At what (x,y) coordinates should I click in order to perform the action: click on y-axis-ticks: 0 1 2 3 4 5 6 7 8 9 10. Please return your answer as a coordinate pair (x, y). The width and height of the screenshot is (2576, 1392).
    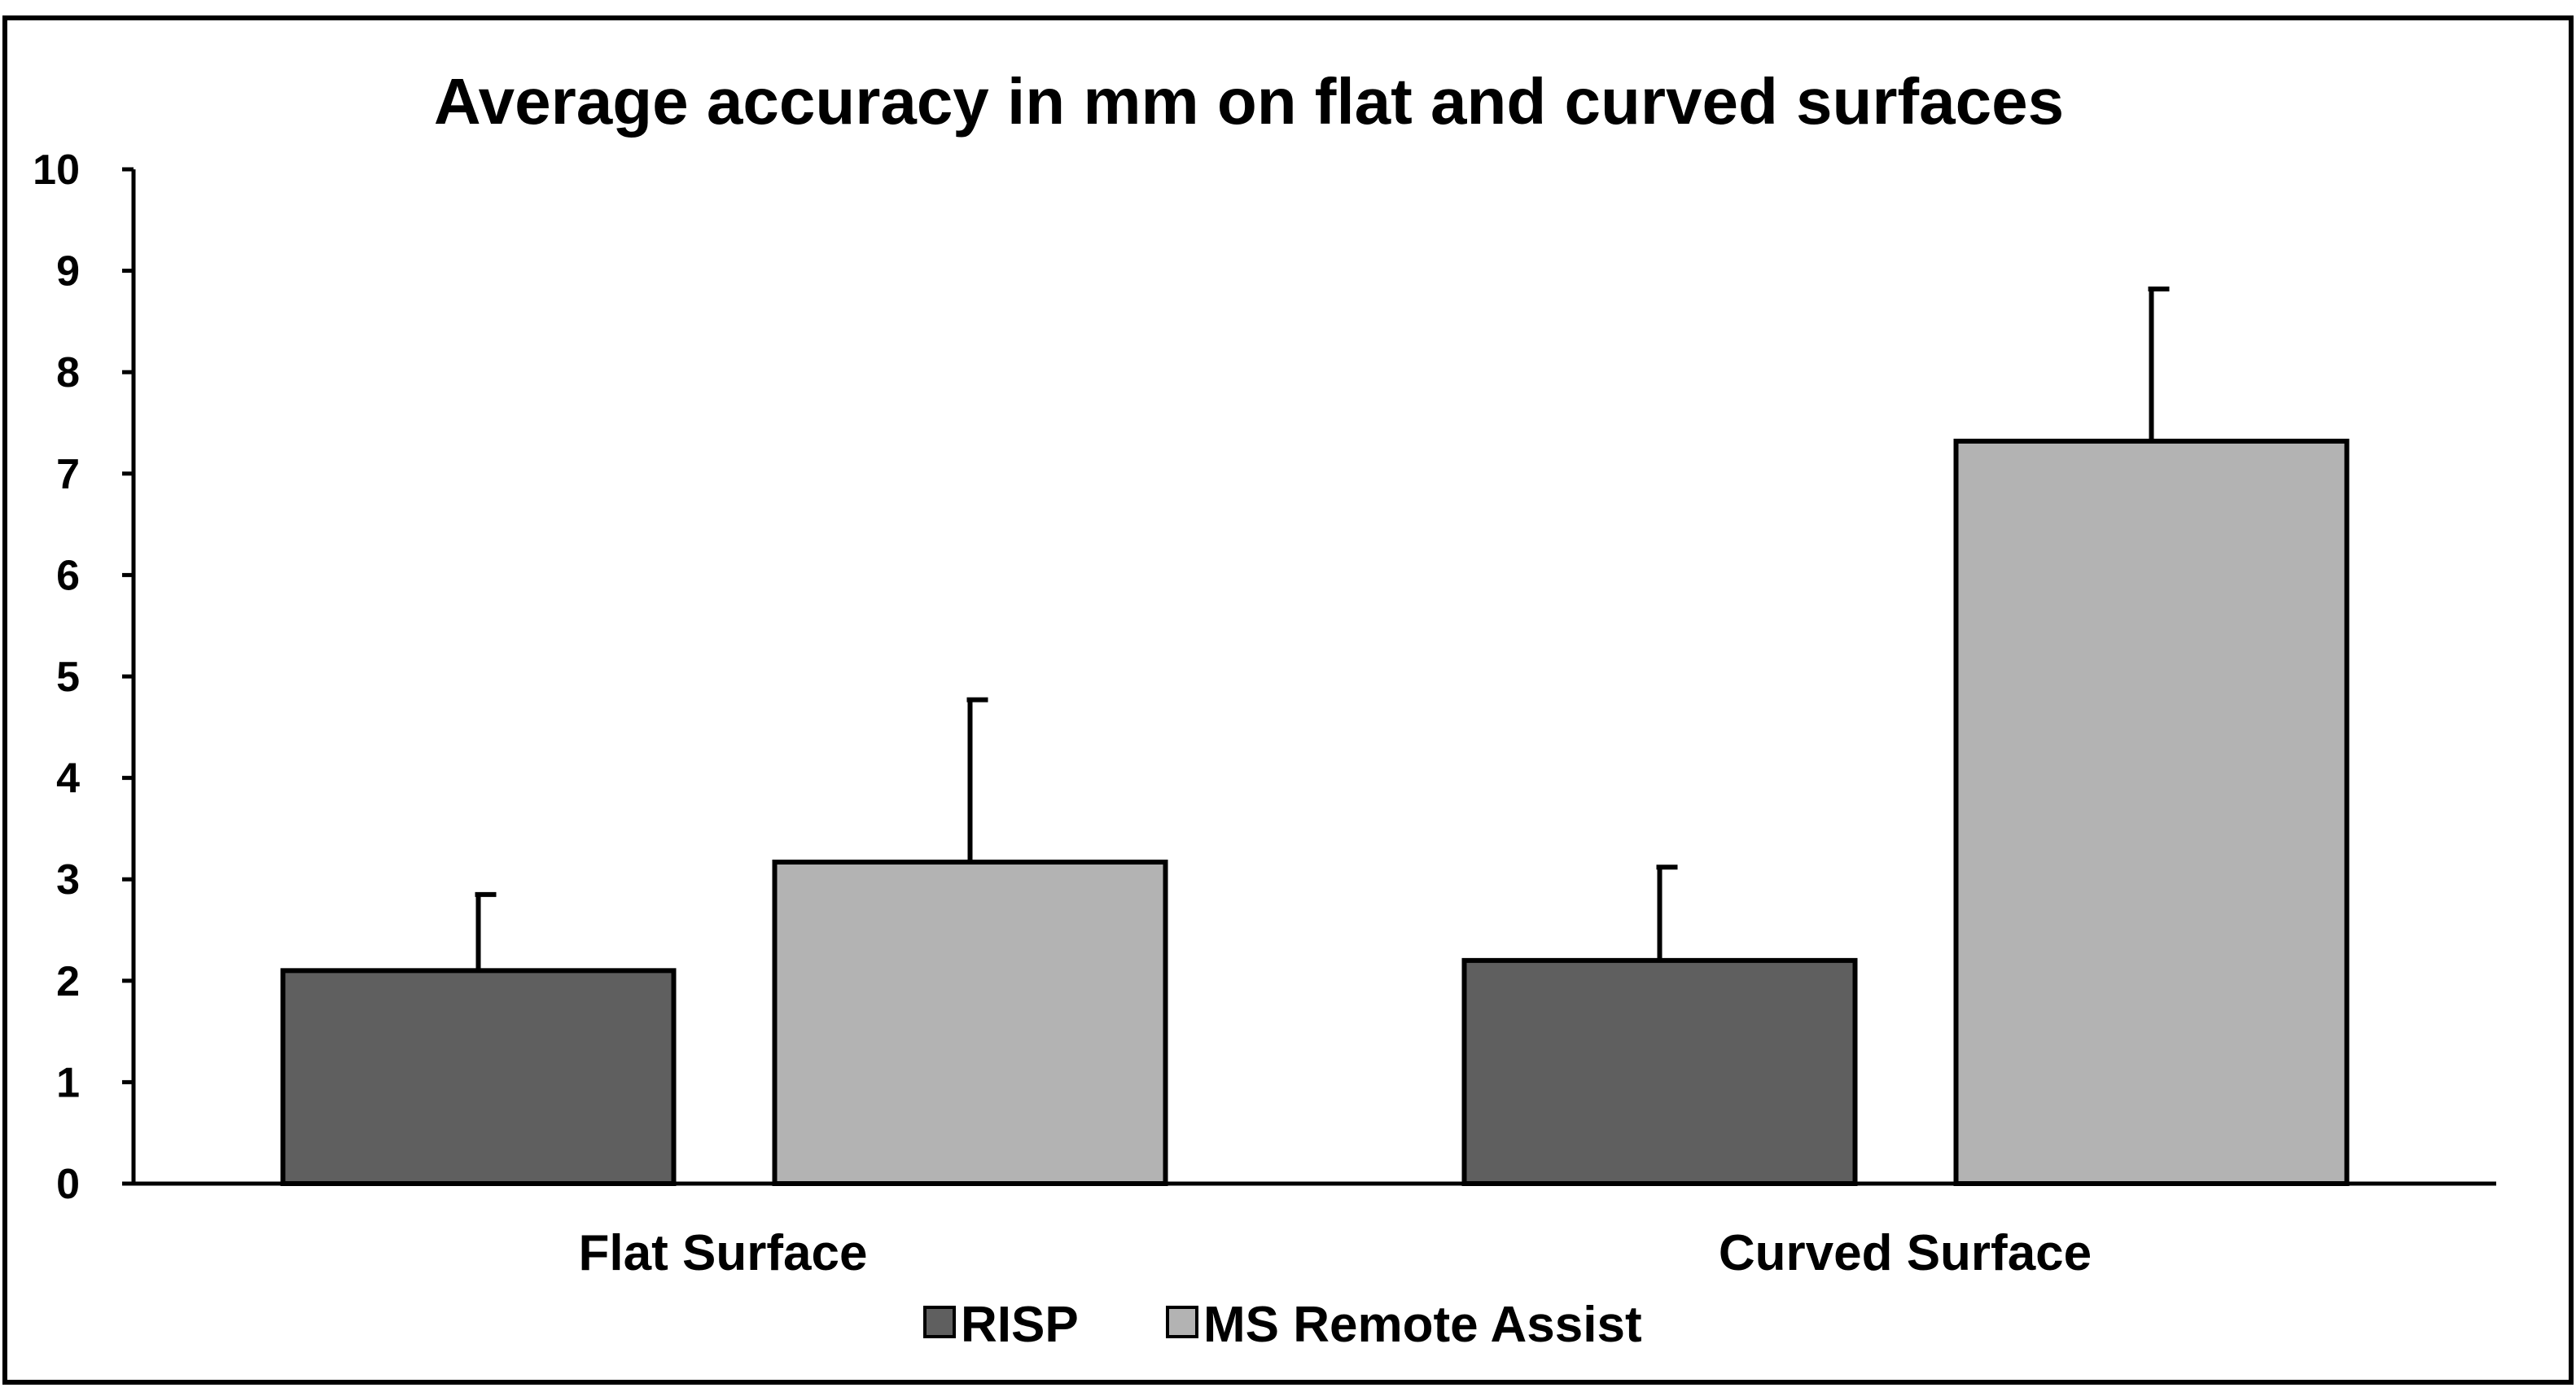
    Looking at the image, I should click on (83, 677).